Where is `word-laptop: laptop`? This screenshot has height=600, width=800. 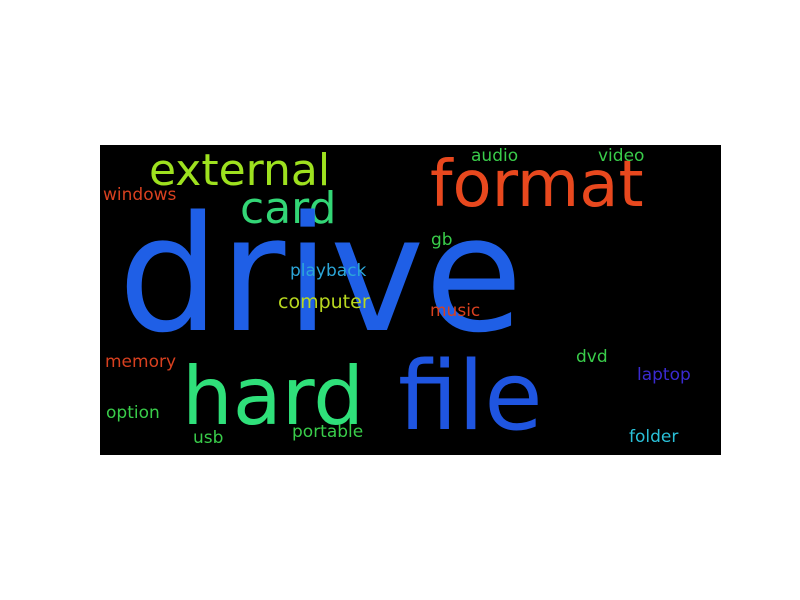 word-laptop: laptop is located at coordinates (664, 375).